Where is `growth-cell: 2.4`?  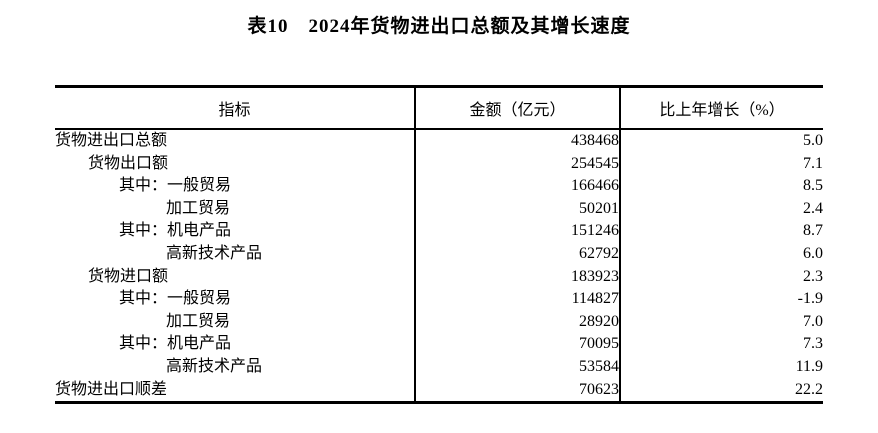
growth-cell: 2.4 is located at coordinates (721, 209).